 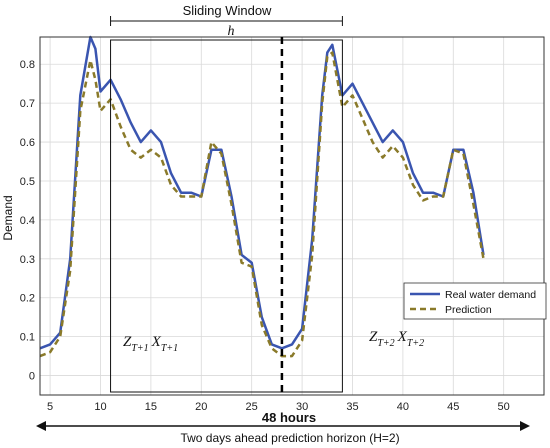 What do you see at coordinates (352, 407) in the screenshot?
I see `x-tick-label: 35` at bounding box center [352, 407].